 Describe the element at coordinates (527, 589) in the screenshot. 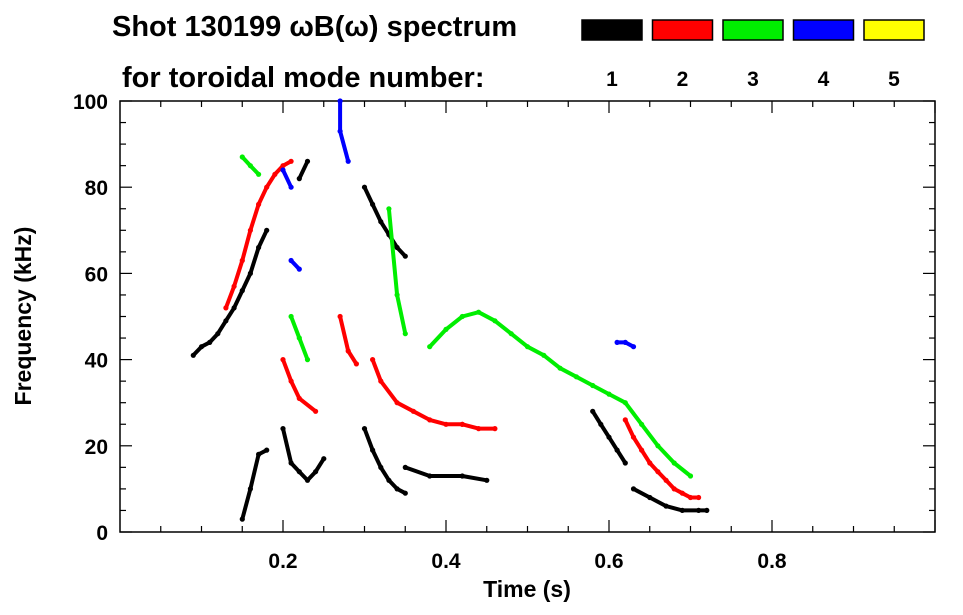

I see `x-axis-label: Time (s)` at that location.